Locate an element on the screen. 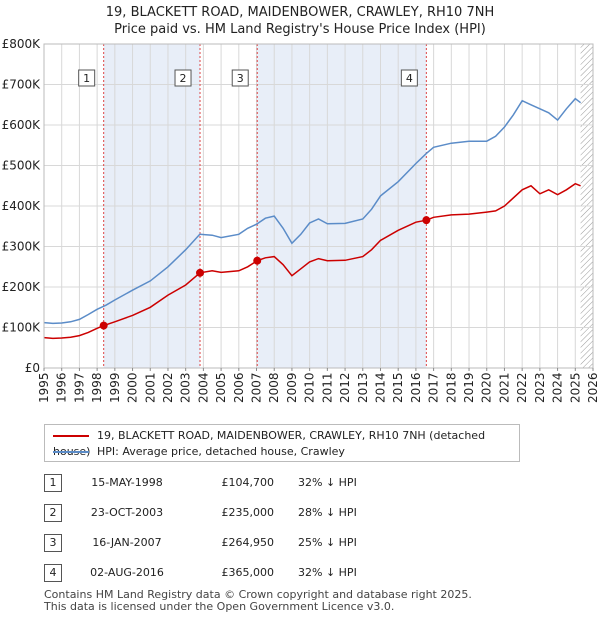 The image size is (600, 620). sale-hpi-diff: 28% ↓ HPI is located at coordinates (327, 512).